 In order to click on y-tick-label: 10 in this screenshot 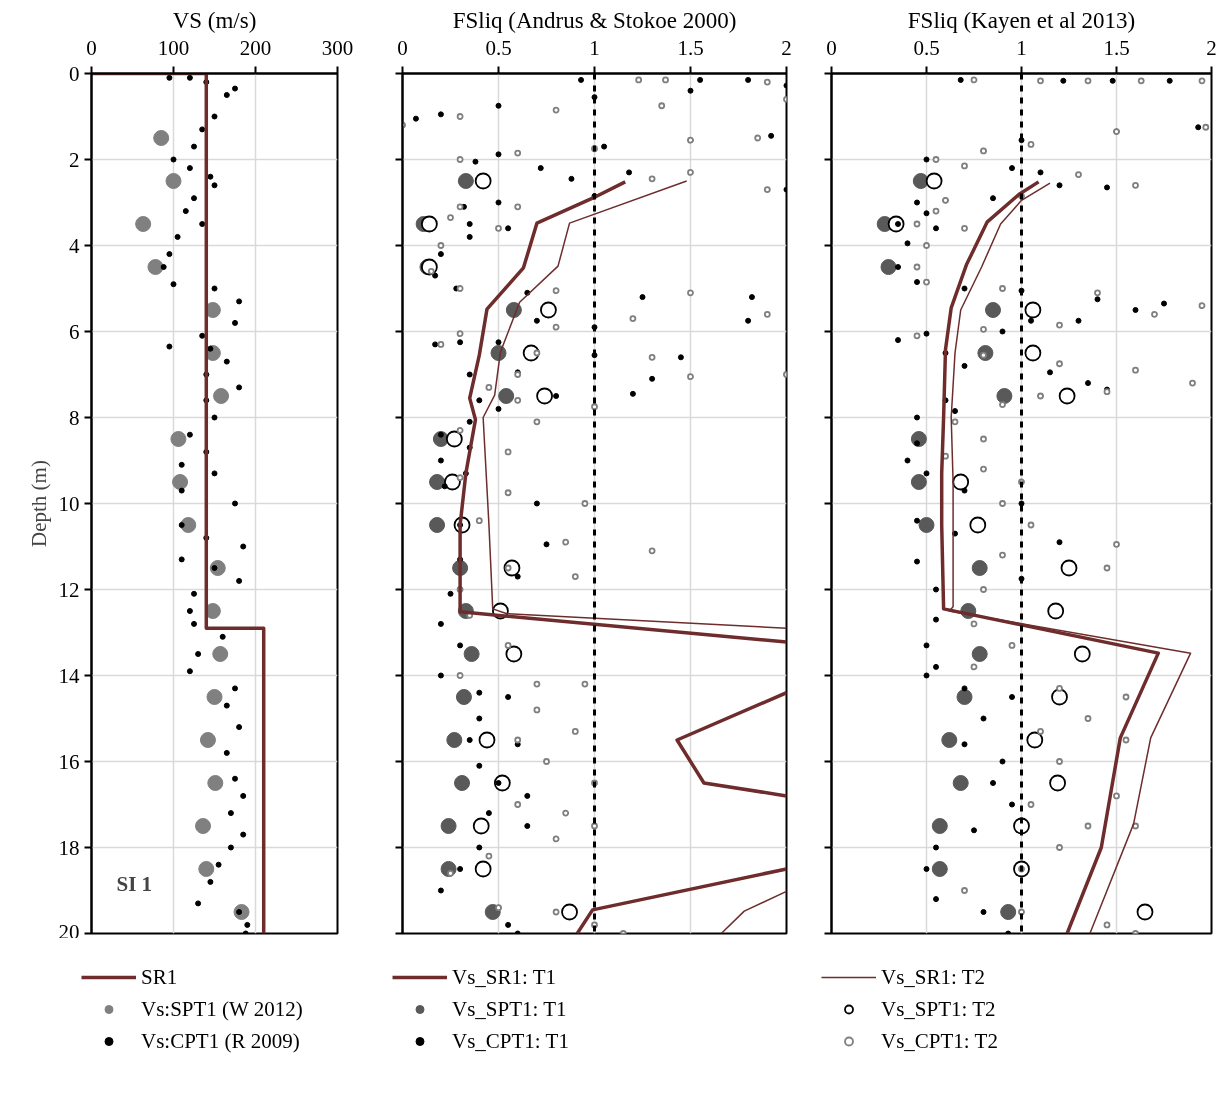, I will do `click(69, 503)`.